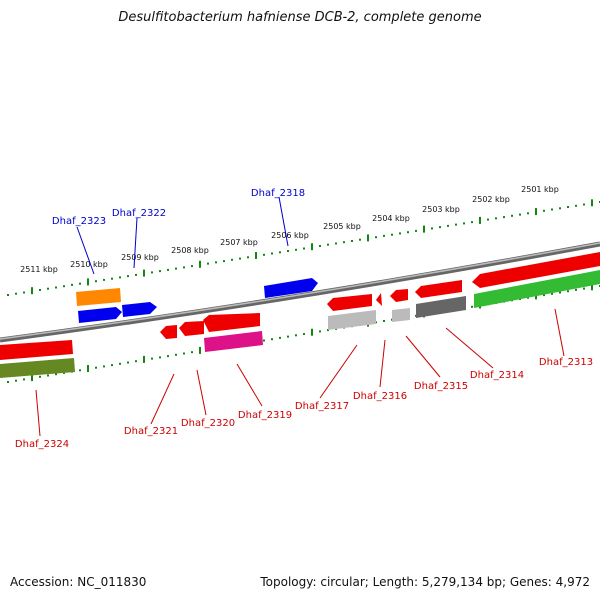 The width and height of the screenshot is (600, 600). Describe the element at coordinates (540, 189) in the screenshot. I see `scale-label: 2501 kbp` at that location.